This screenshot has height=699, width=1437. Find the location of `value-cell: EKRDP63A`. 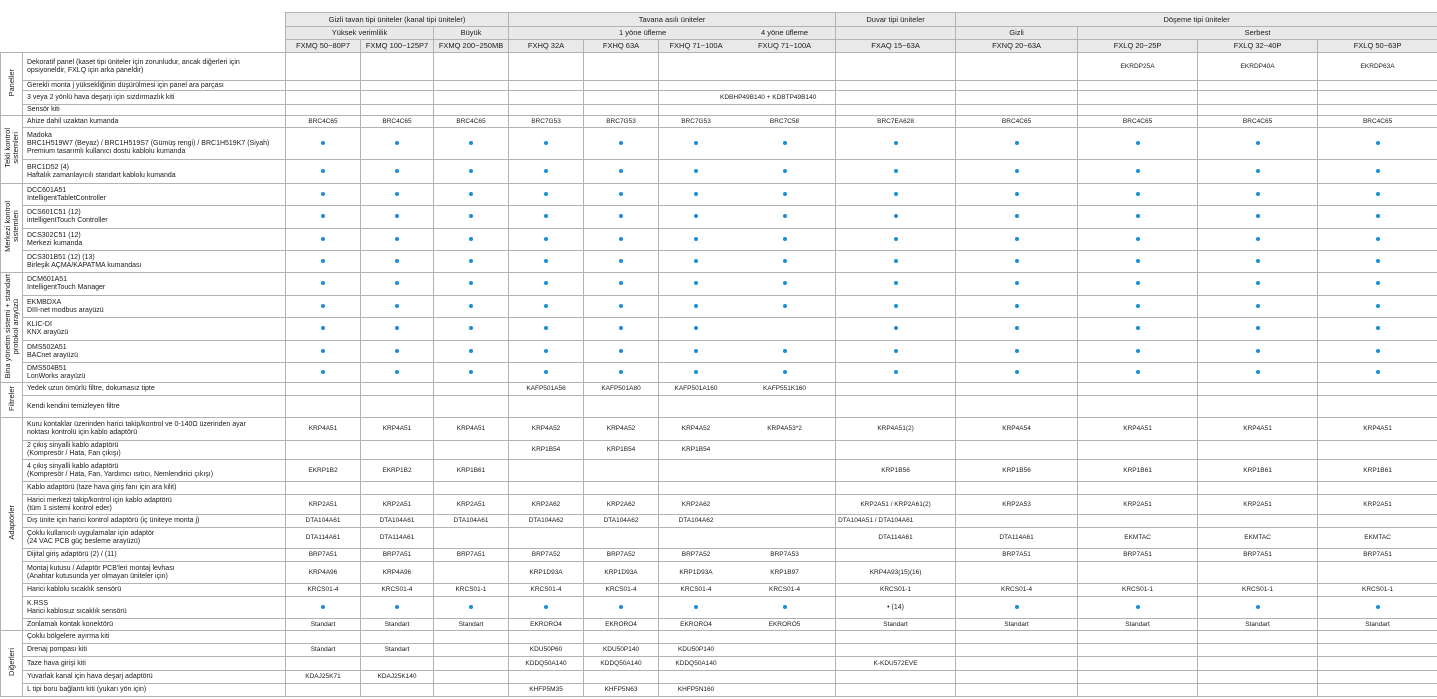

value-cell: EKRDP63A is located at coordinates (1377, 66).